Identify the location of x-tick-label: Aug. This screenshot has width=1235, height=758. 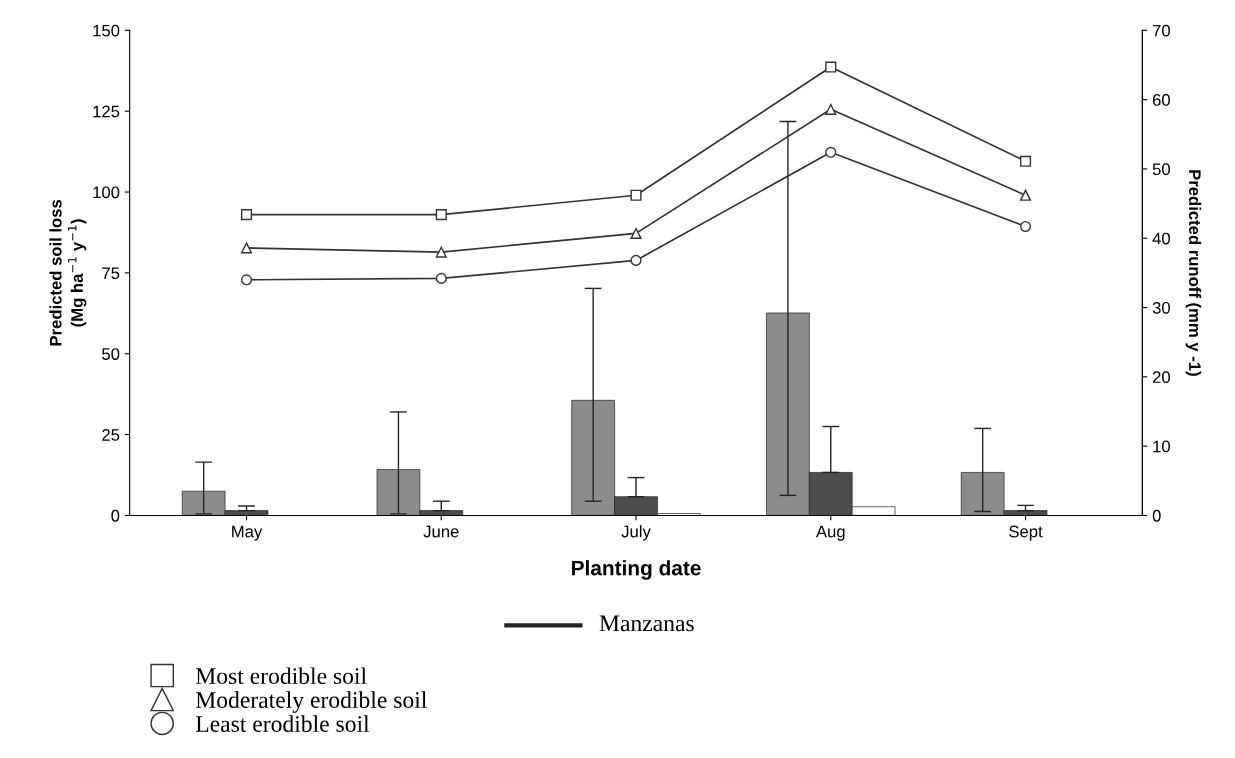
(830, 533).